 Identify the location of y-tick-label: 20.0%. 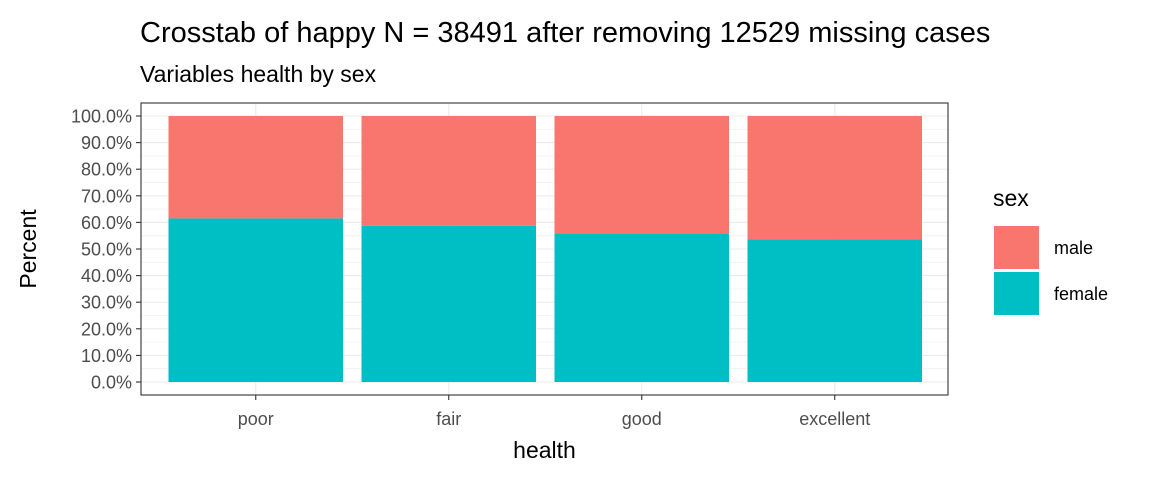
(106, 329).